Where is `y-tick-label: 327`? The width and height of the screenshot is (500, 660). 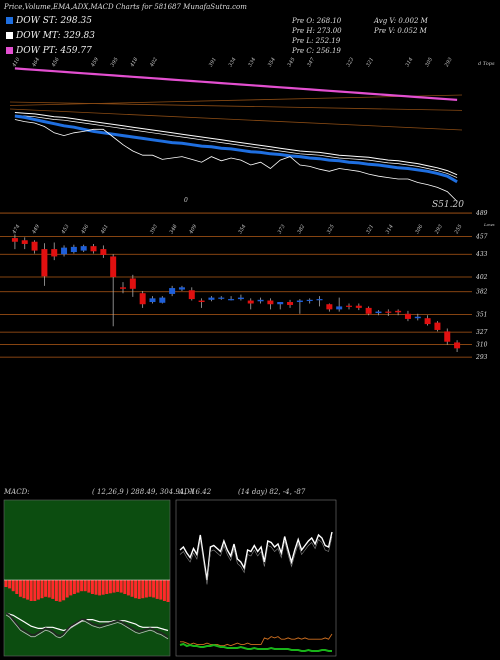 y-tick-label: 327 is located at coordinates (482, 332).